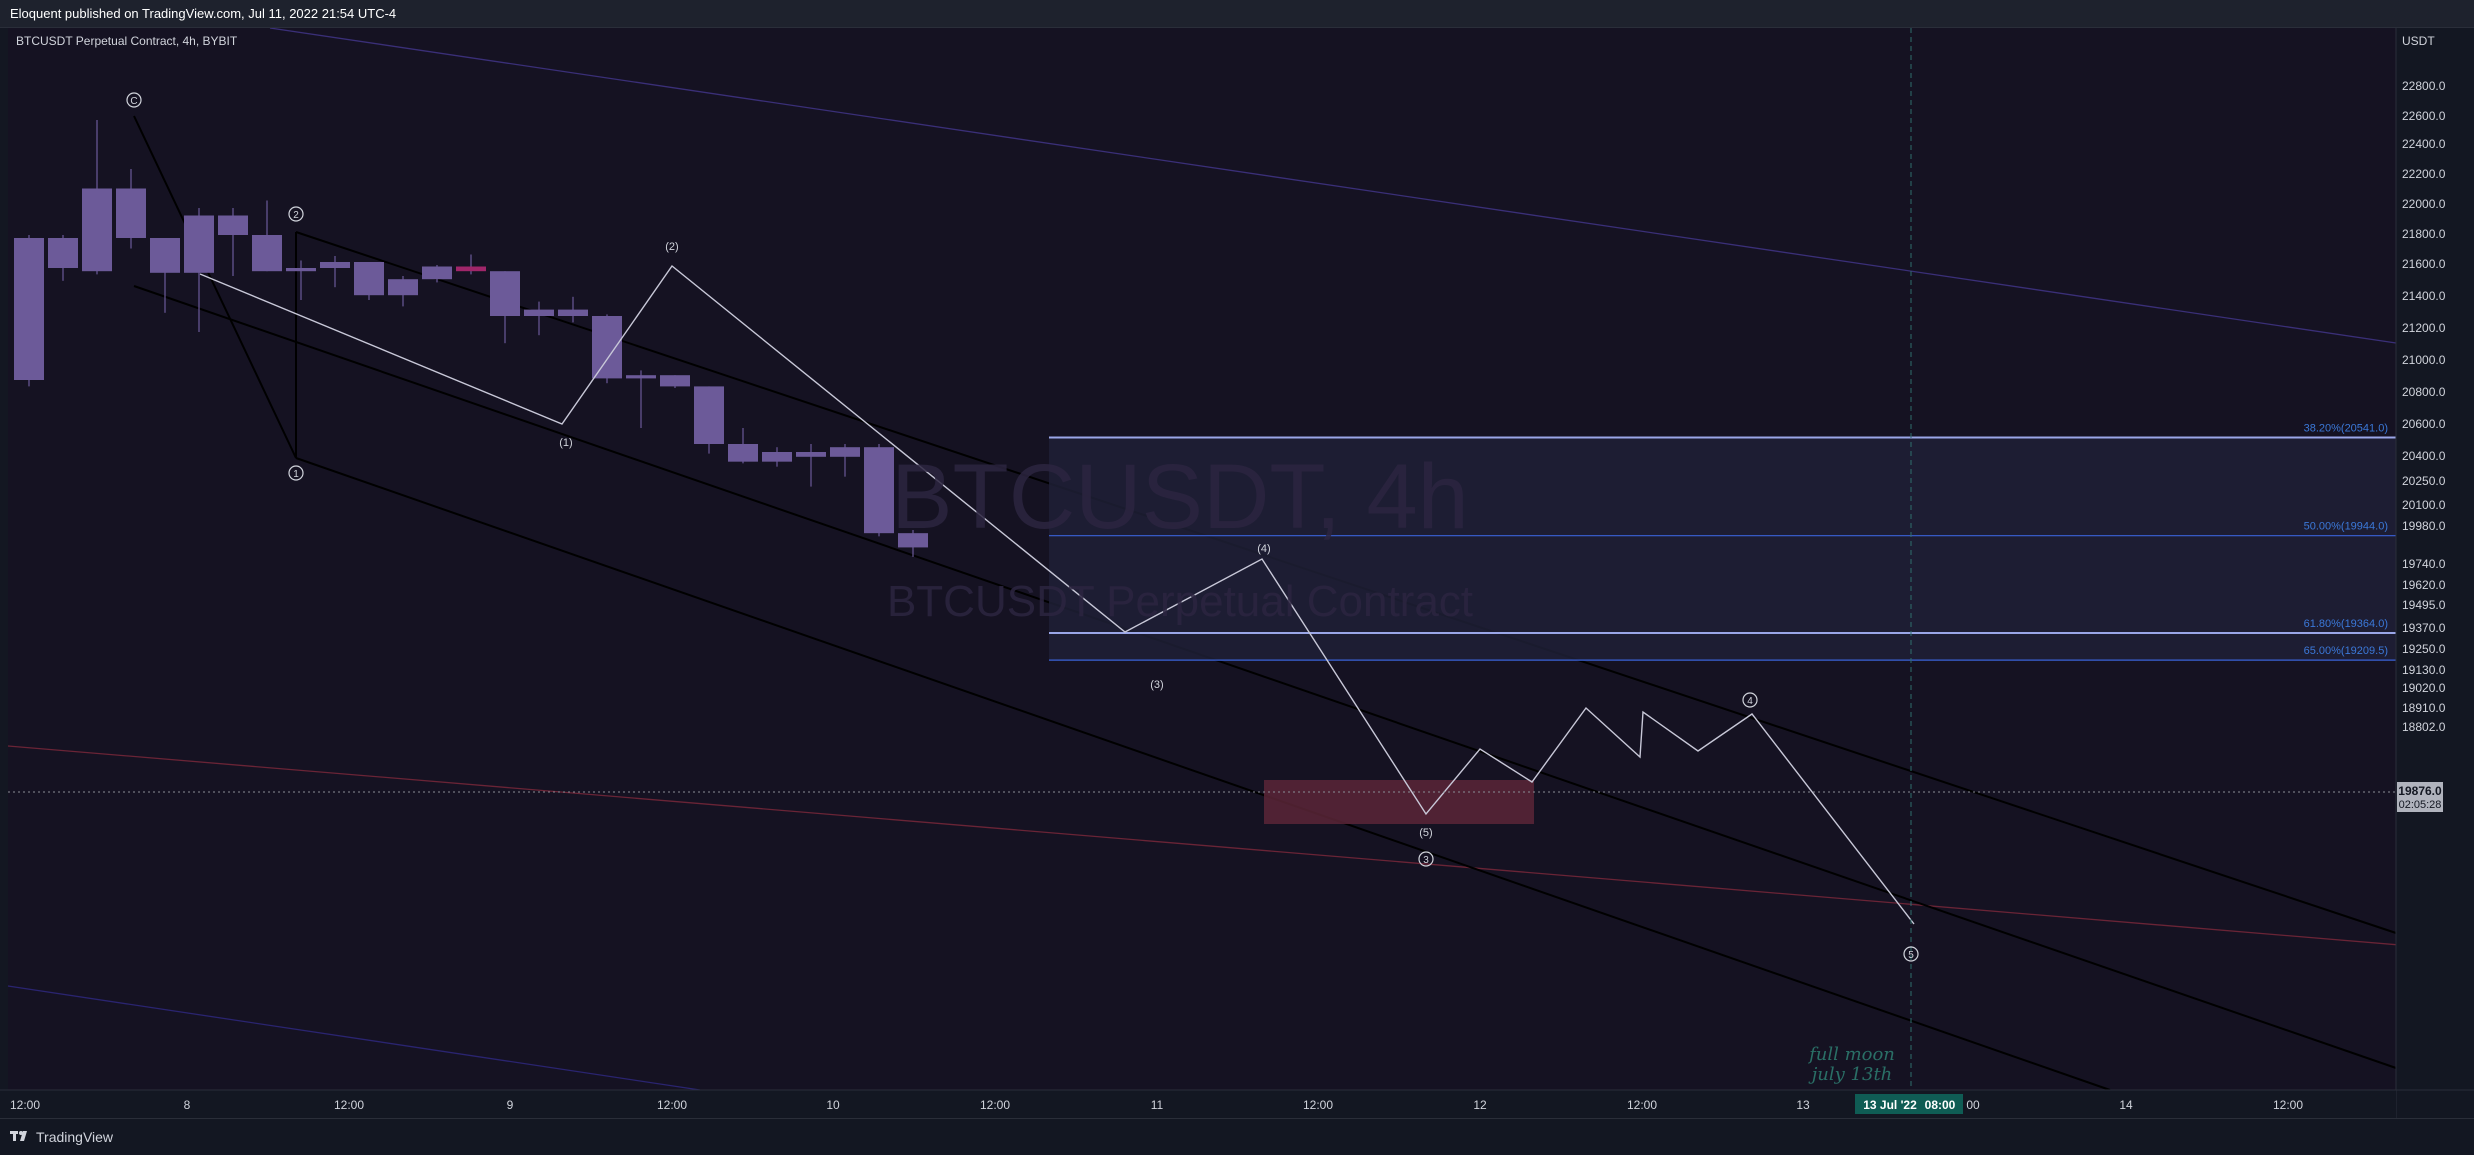 This screenshot has width=2474, height=1155. What do you see at coordinates (2346, 527) in the screenshot?
I see `fib-level-label: 50.00%(19944.0)` at bounding box center [2346, 527].